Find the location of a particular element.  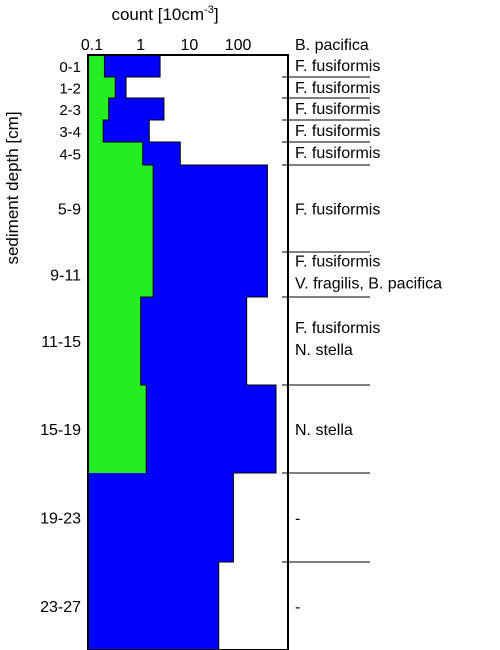

x-tick-label: 10 is located at coordinates (190, 45).